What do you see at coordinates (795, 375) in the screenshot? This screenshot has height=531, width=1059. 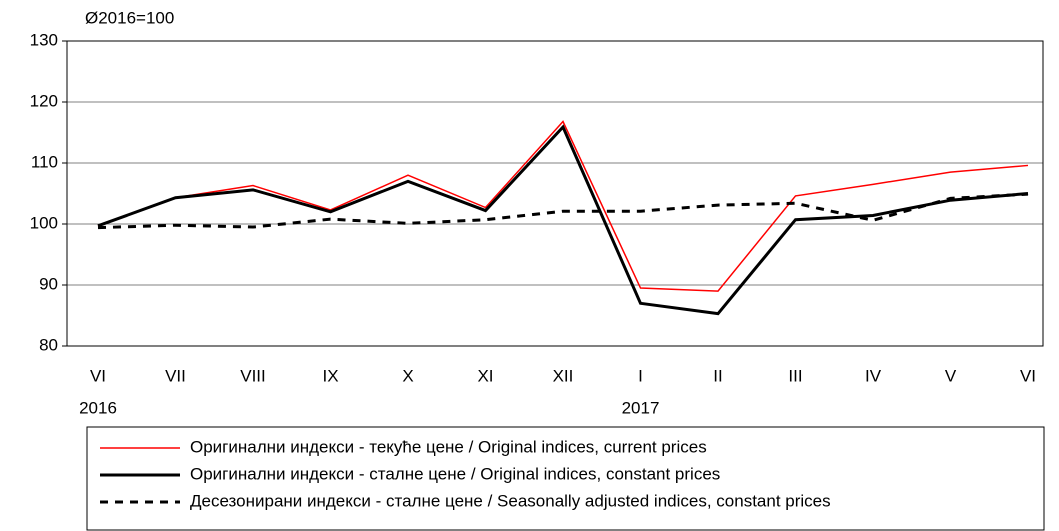 I see `x-tick-label: III` at bounding box center [795, 375].